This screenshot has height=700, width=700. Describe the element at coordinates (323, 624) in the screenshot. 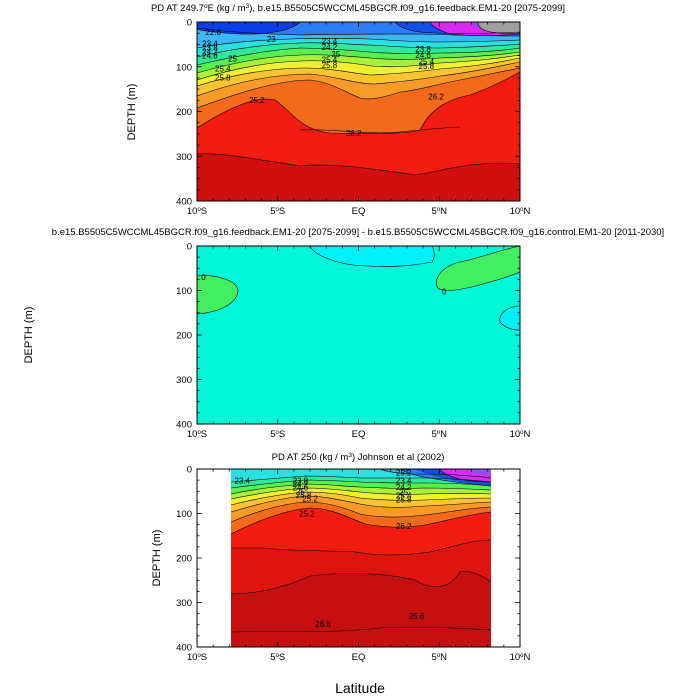

I see `contour-label: 26.8` at that location.